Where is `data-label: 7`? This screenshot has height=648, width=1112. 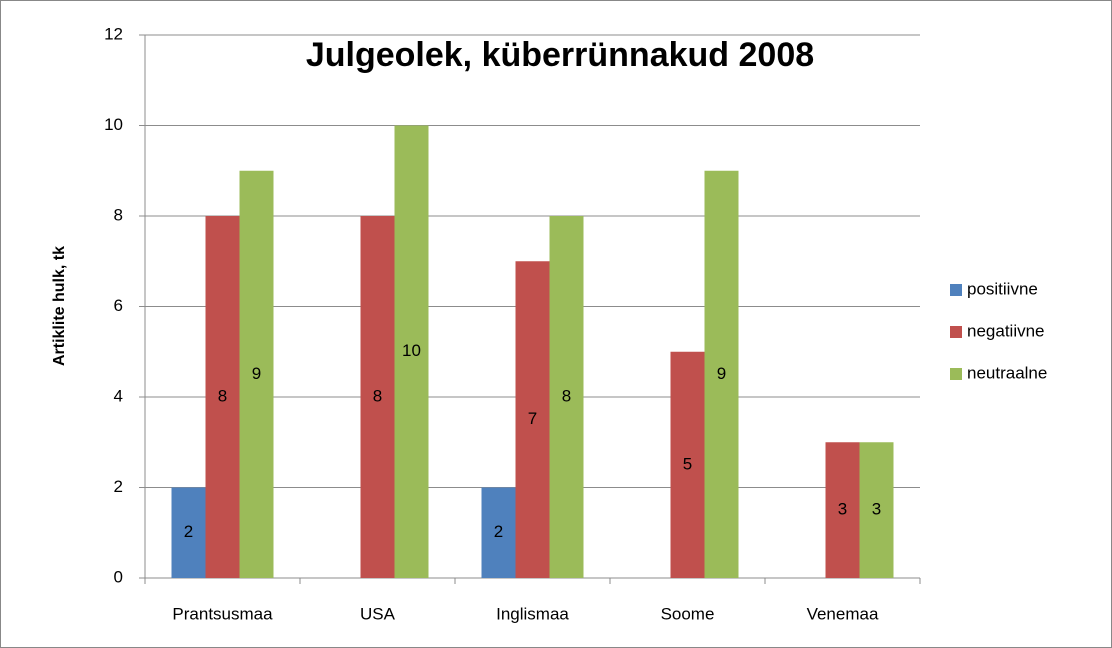
data-label: 7 is located at coordinates (532, 418).